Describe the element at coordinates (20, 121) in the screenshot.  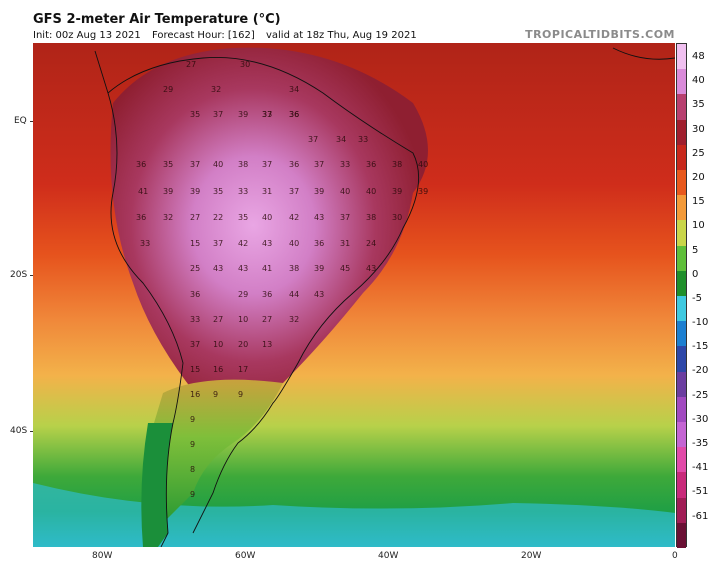
I see `lat-label-eq: EQ` at that location.